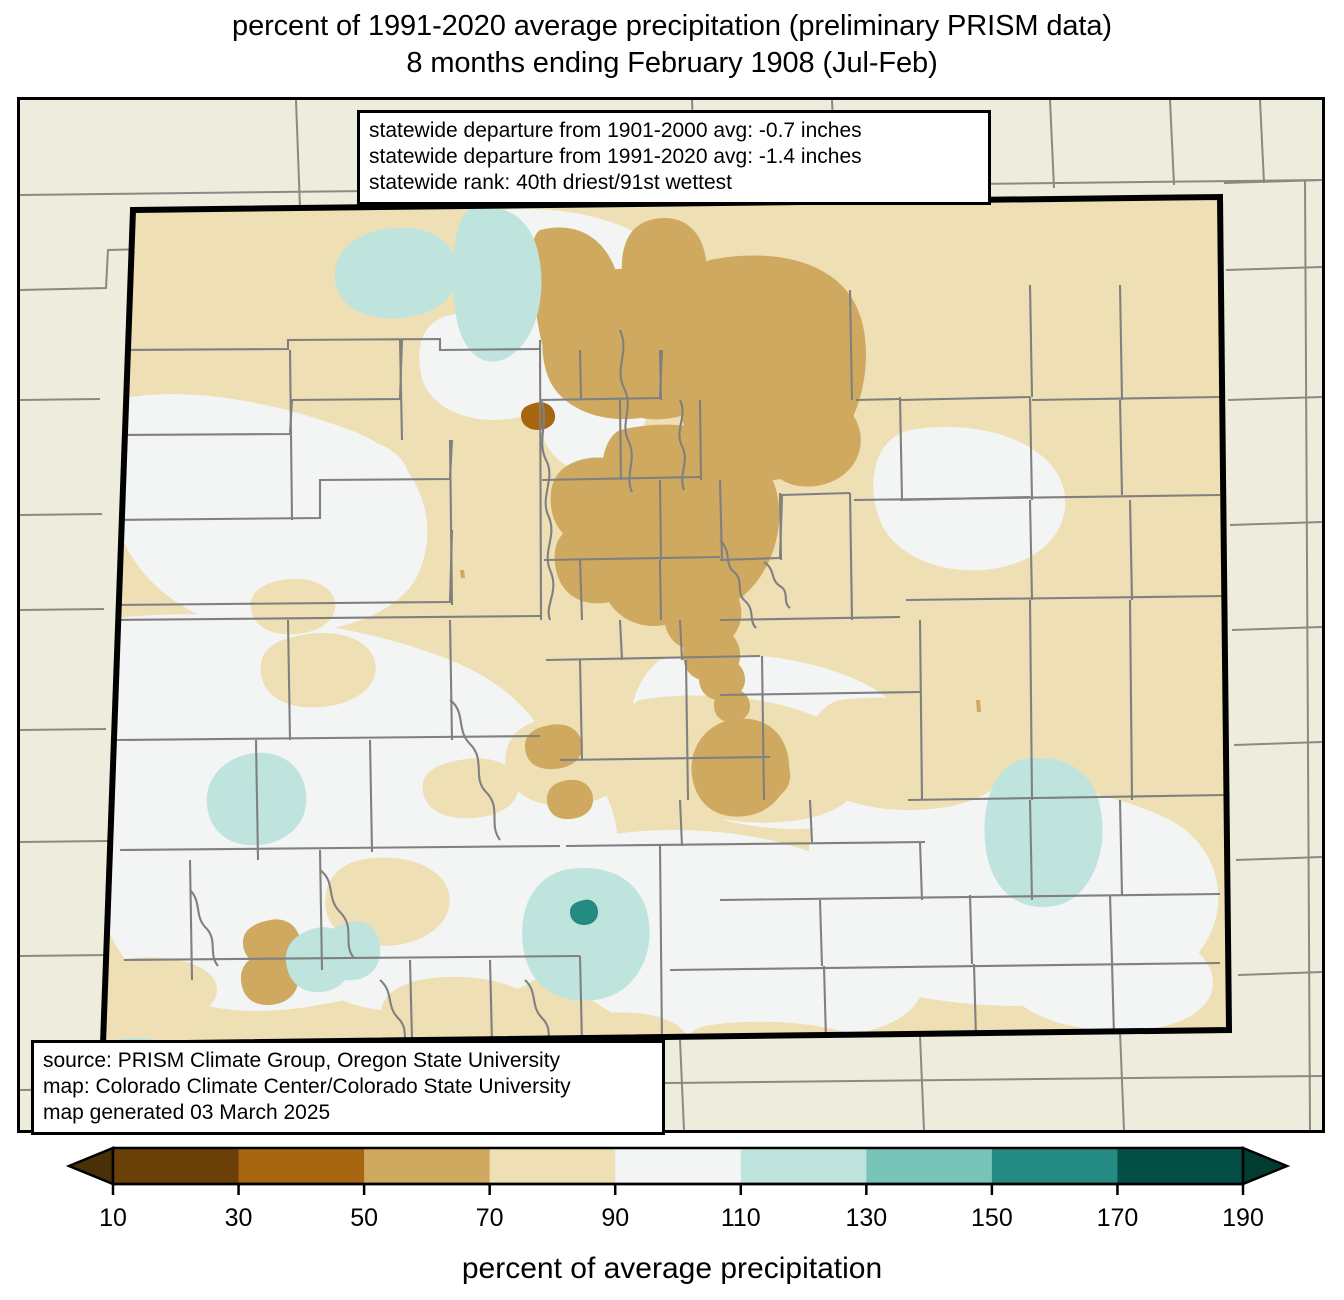 The height and width of the screenshot is (1300, 1344). I want to click on stats-rank: statewide rank: 40th driest/91st wettest, so click(551, 182).